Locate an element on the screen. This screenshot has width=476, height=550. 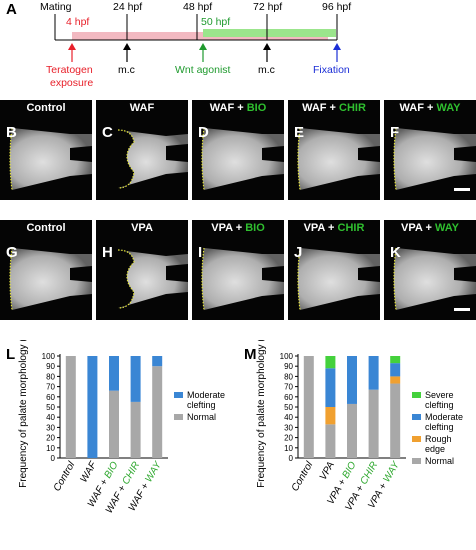
panel-letter-g: G is located at coordinates (12, 252).